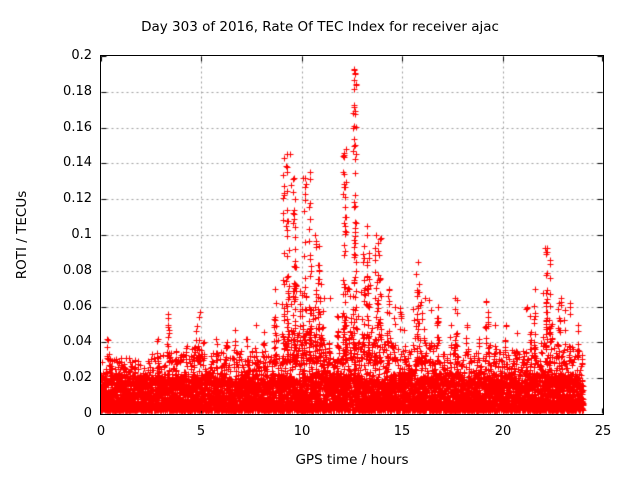  Describe the element at coordinates (77, 377) in the screenshot. I see `y-tick-label: 0.02` at that location.